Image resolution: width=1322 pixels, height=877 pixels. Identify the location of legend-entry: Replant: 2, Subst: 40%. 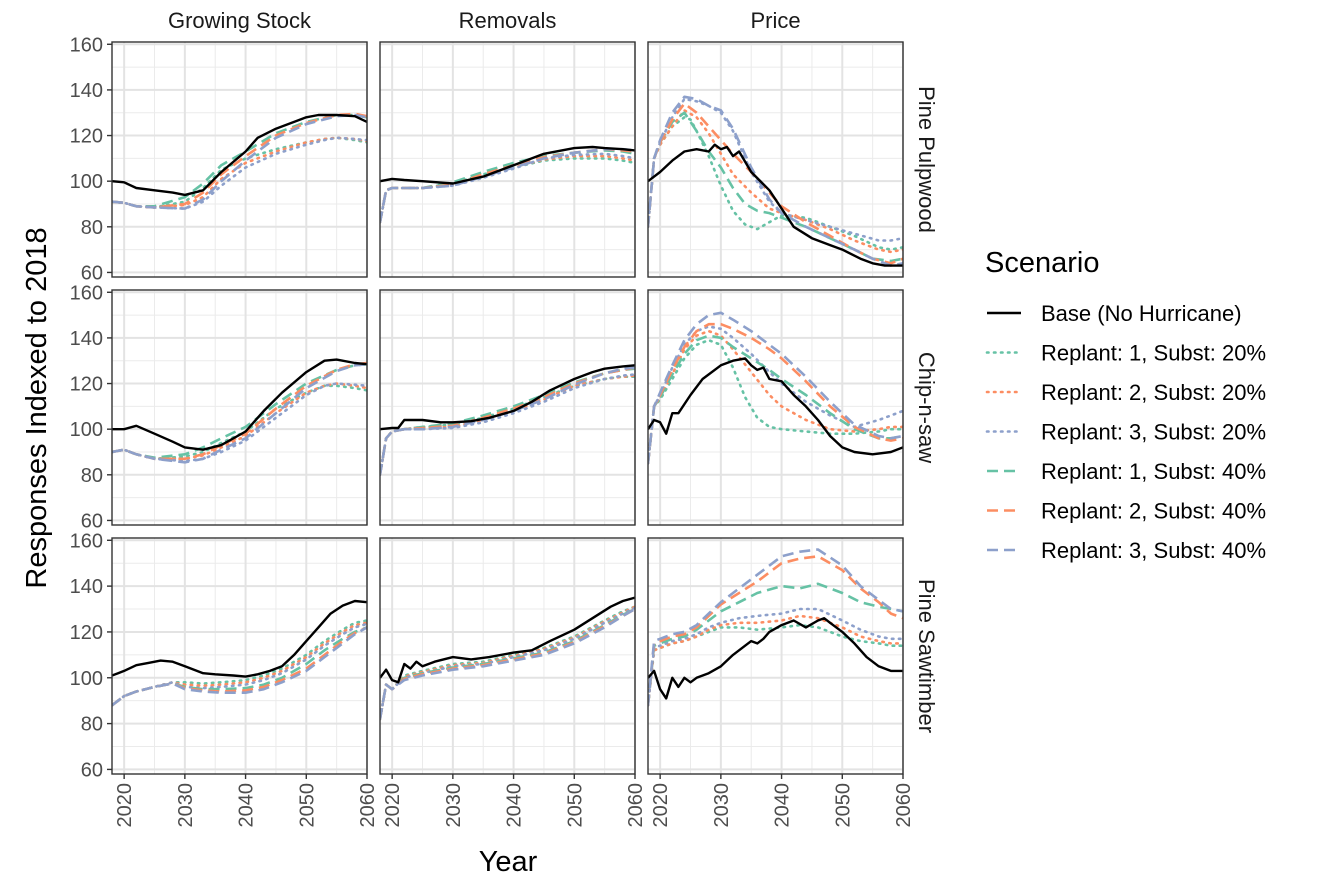
(1126, 511).